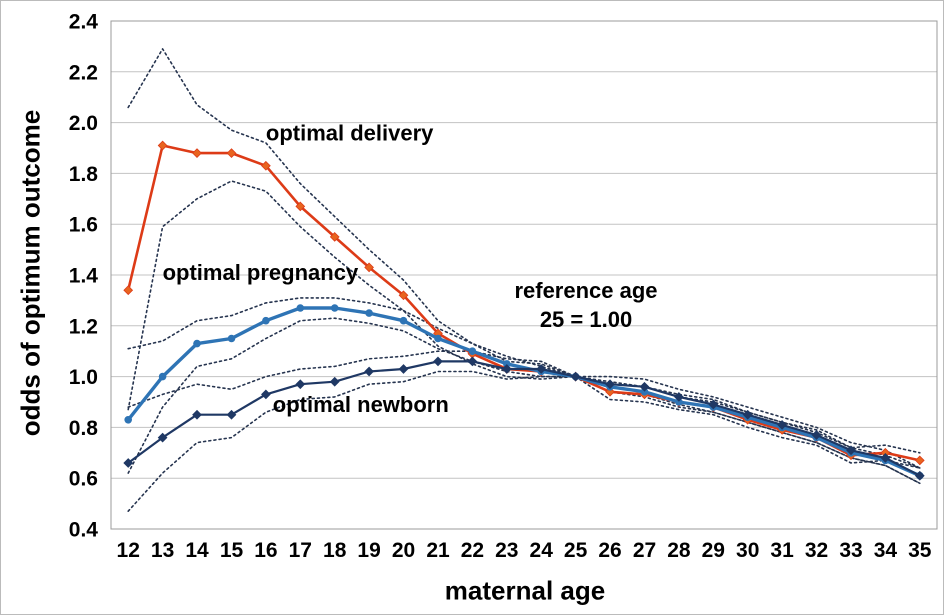  What do you see at coordinates (84, 22) in the screenshot?
I see `svg-text: 2.4` at bounding box center [84, 22].